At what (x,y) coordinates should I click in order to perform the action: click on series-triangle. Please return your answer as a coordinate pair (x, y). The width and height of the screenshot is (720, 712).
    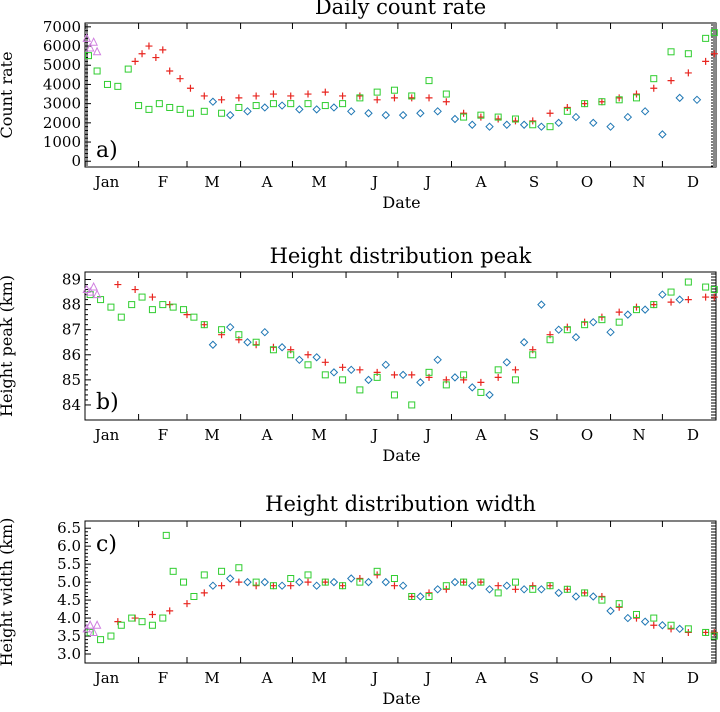
    Looking at the image, I should click on (92, 290).